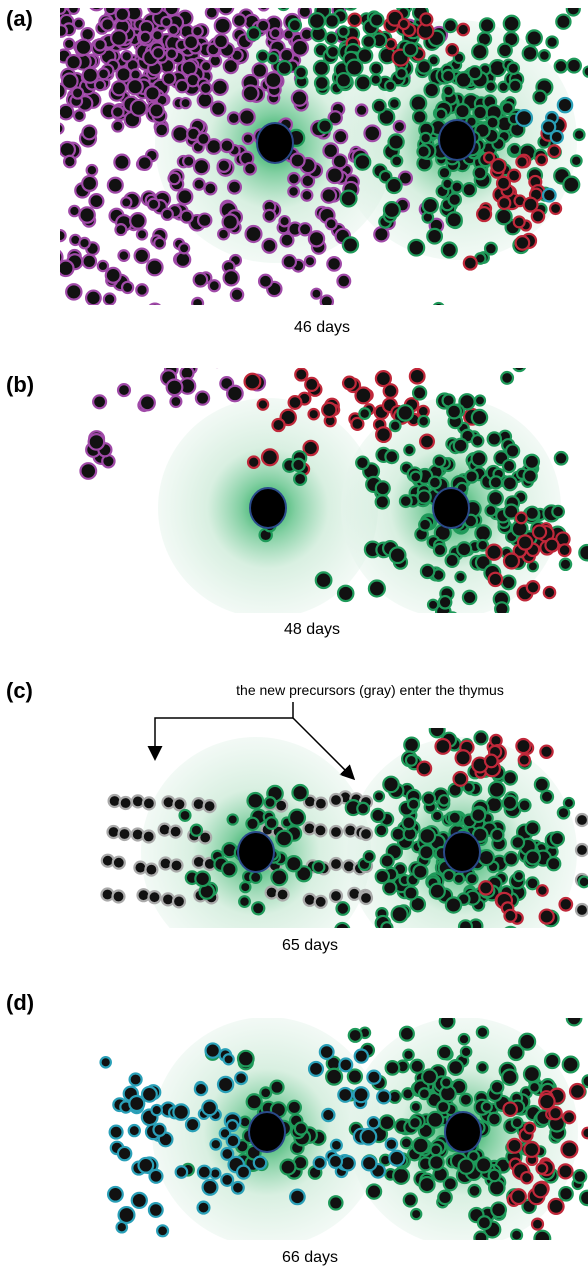 The image size is (588, 1274). What do you see at coordinates (343, 1129) in the screenshot?
I see `panel-image` at bounding box center [343, 1129].